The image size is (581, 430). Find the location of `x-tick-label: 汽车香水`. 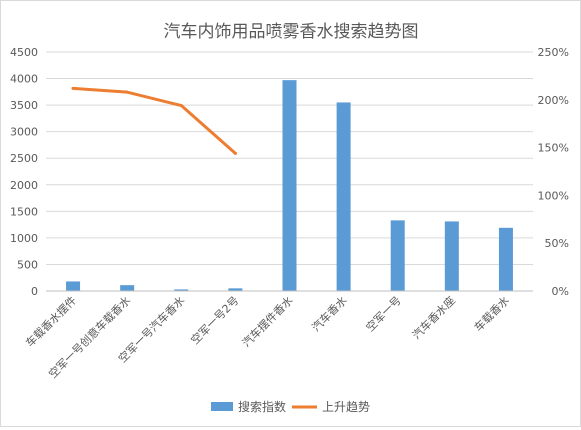

x-tick-label: 汽车香水 is located at coordinates (329, 313).